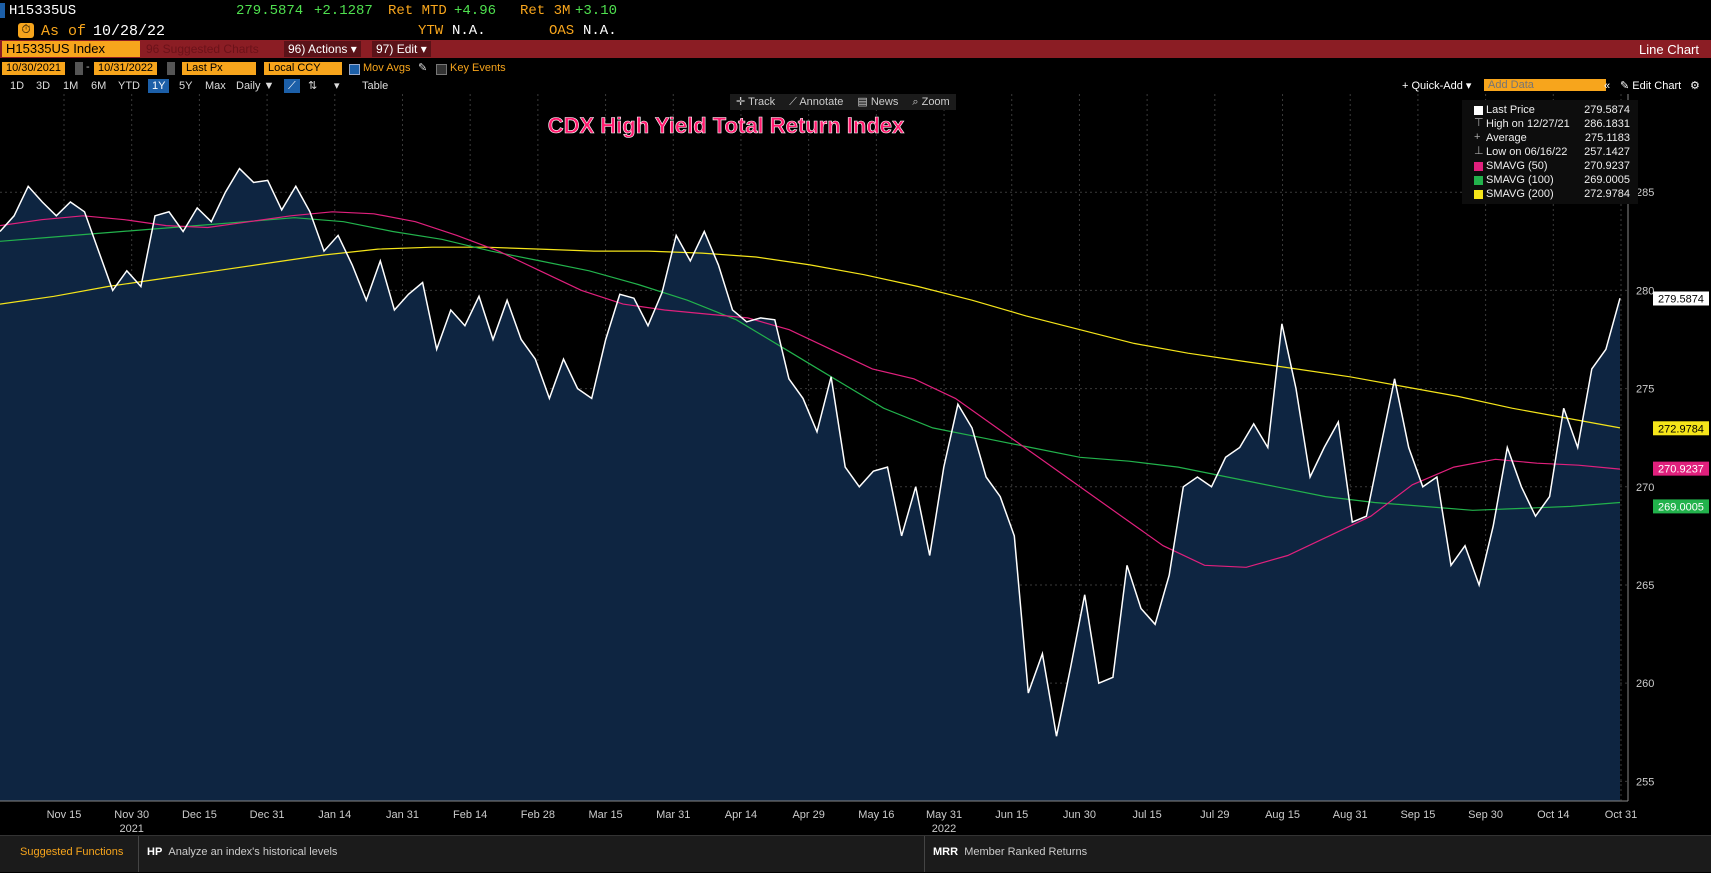 This screenshot has height=873, width=1711. Describe the element at coordinates (354, 69) in the screenshot. I see `mov-avgs-checkbox` at that location.